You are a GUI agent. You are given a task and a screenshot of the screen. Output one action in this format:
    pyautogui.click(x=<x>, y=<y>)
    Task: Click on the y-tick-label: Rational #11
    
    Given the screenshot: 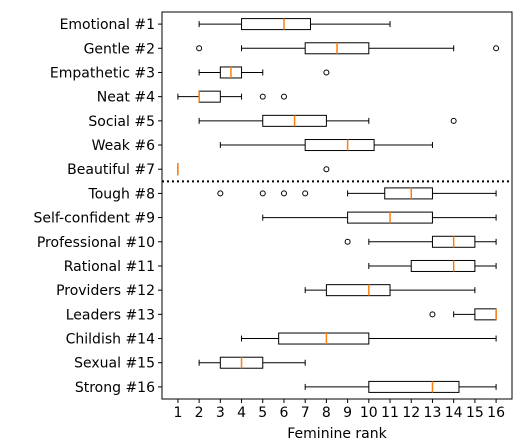 What is the action you would take?
    pyautogui.click(x=109, y=267)
    